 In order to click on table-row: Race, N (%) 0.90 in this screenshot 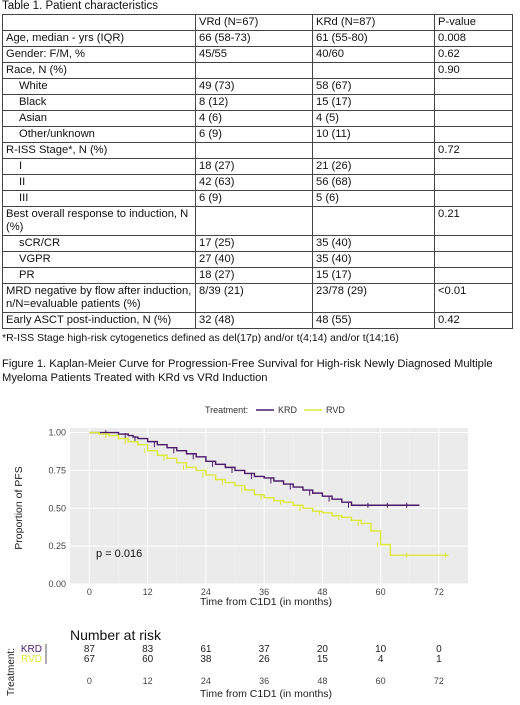, I will do `click(257, 70)`.